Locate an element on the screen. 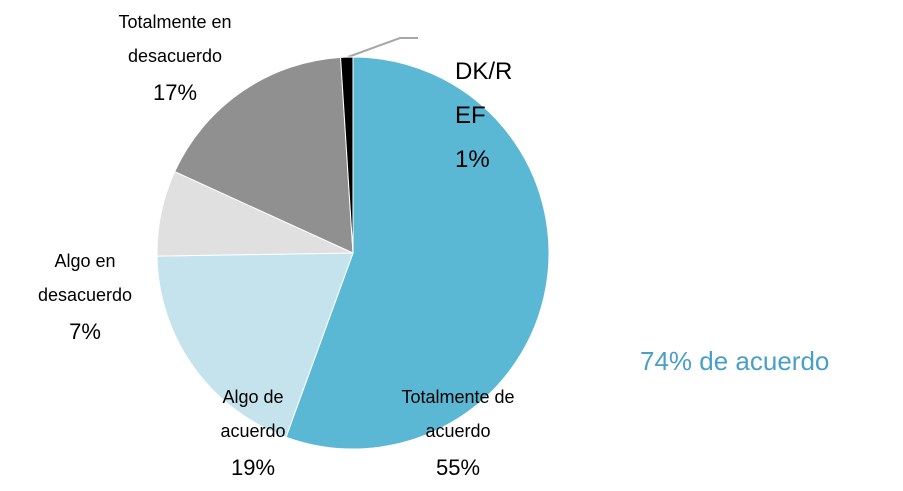 Image resolution: width=903 pixels, height=491 pixels. annotation: 74% de acuerdo is located at coordinates (735, 361).